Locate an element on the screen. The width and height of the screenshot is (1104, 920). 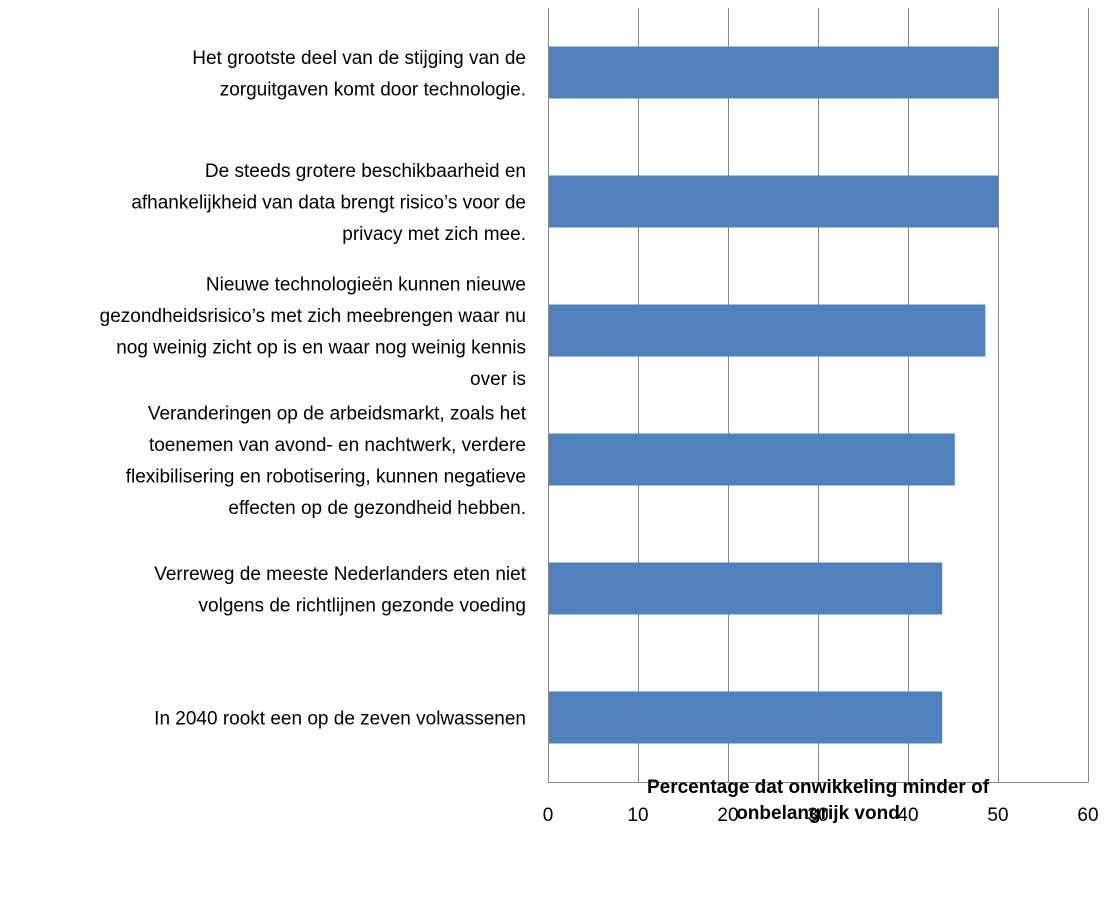
x-tick-label: 60 is located at coordinates (1087, 815).